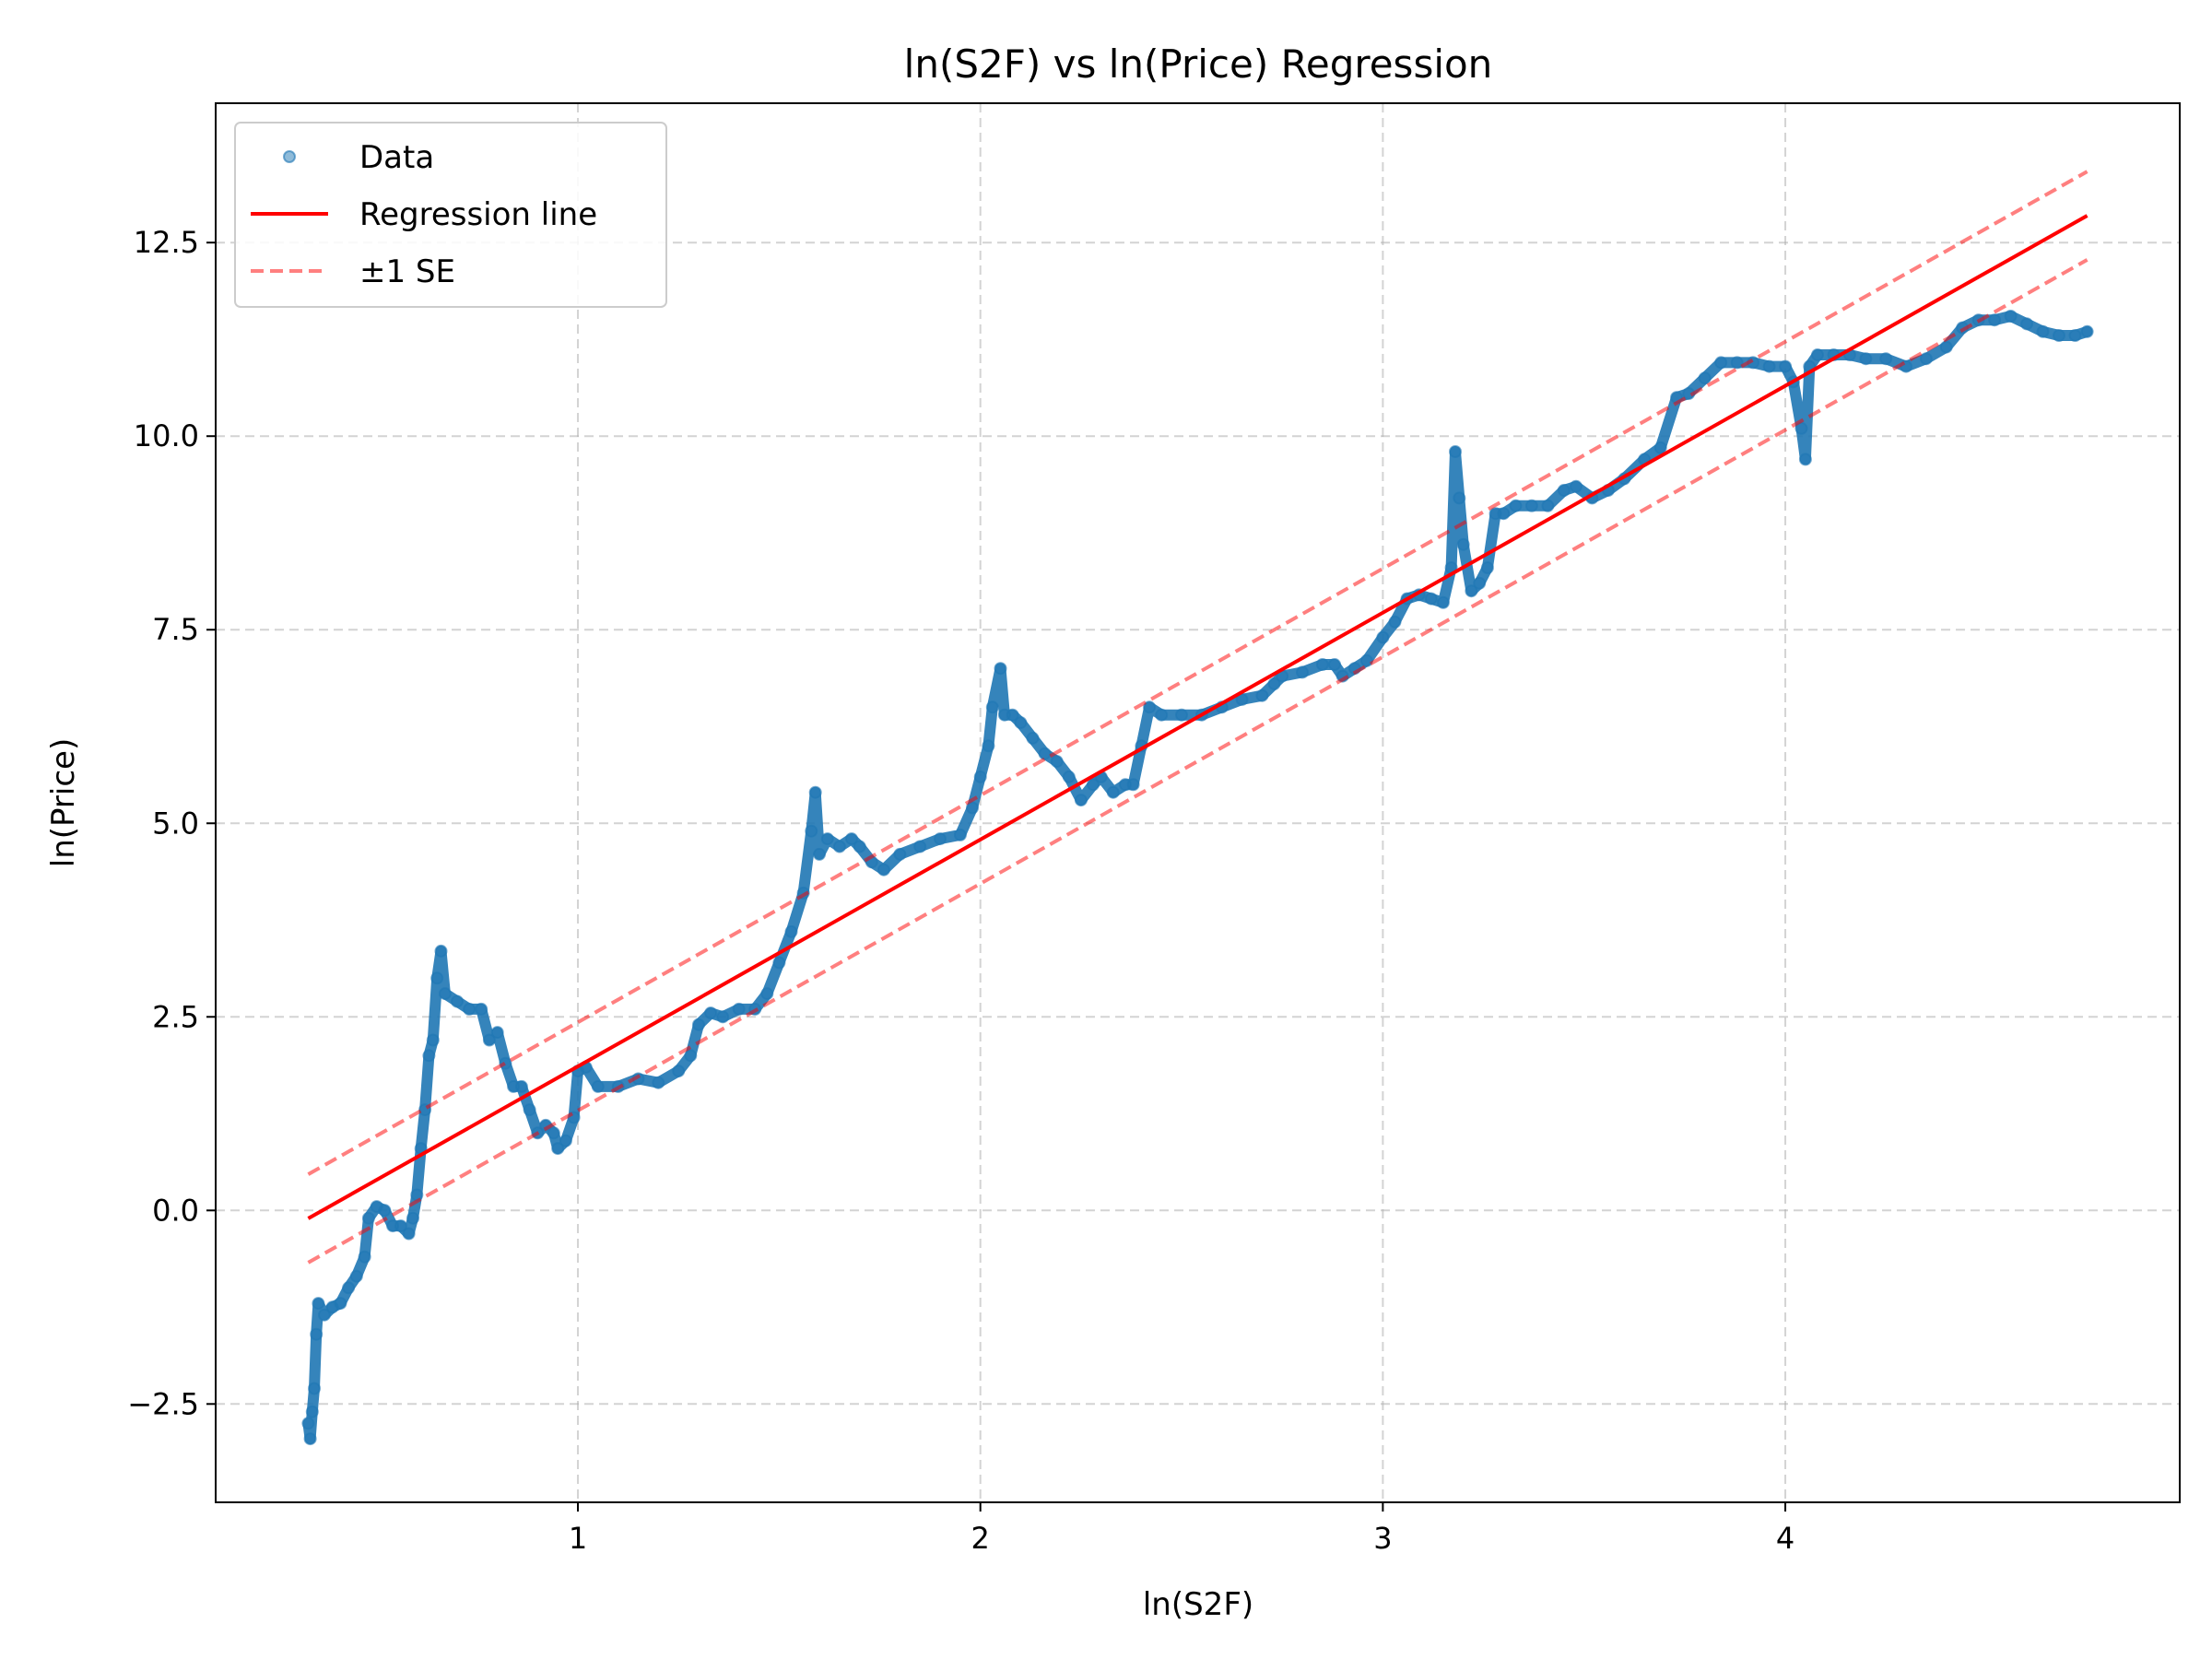 The height and width of the screenshot is (1659, 2212). Describe the element at coordinates (175, 629) in the screenshot. I see `y-tick-label: 7.5` at that location.